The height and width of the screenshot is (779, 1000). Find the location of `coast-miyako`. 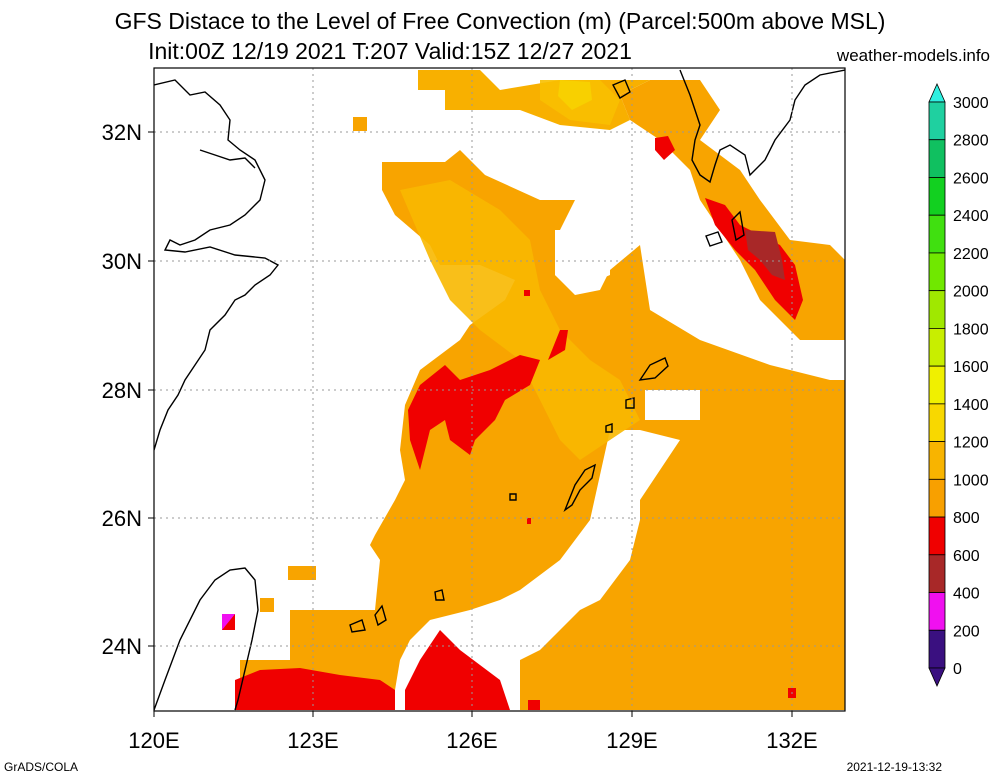

coast-miyako is located at coordinates (357, 626).